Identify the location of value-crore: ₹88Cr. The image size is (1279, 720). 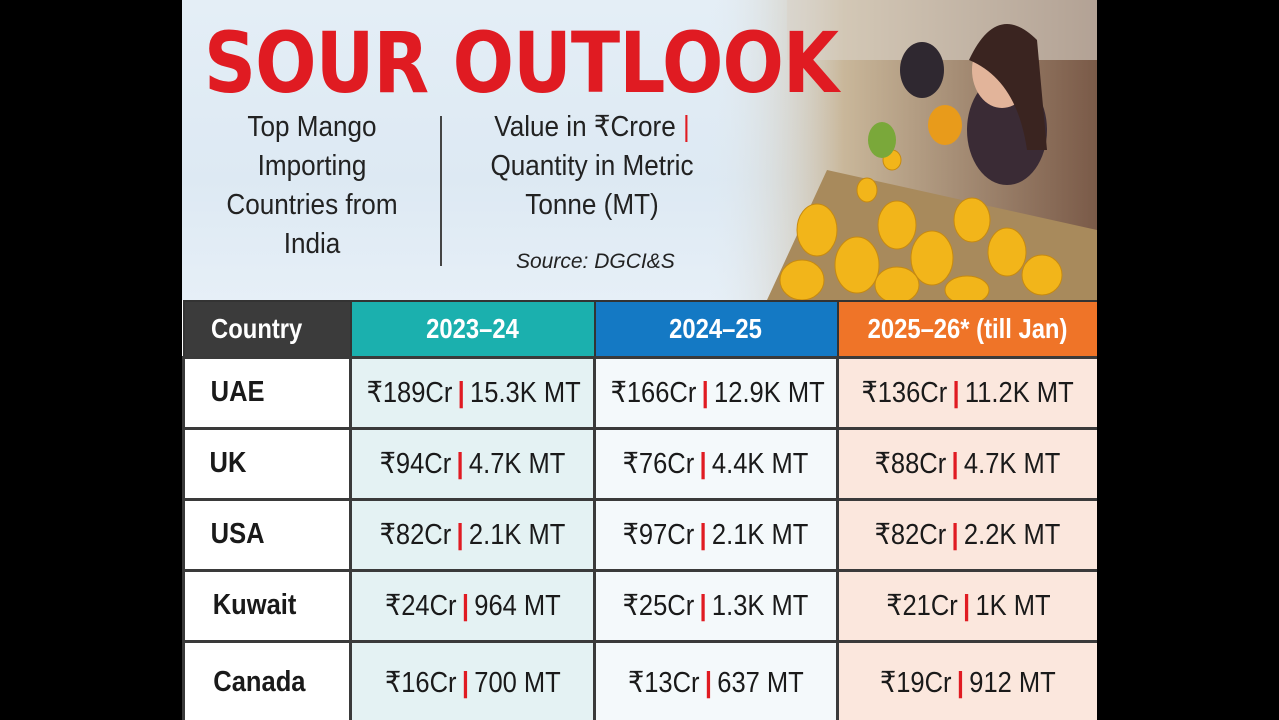
(911, 464).